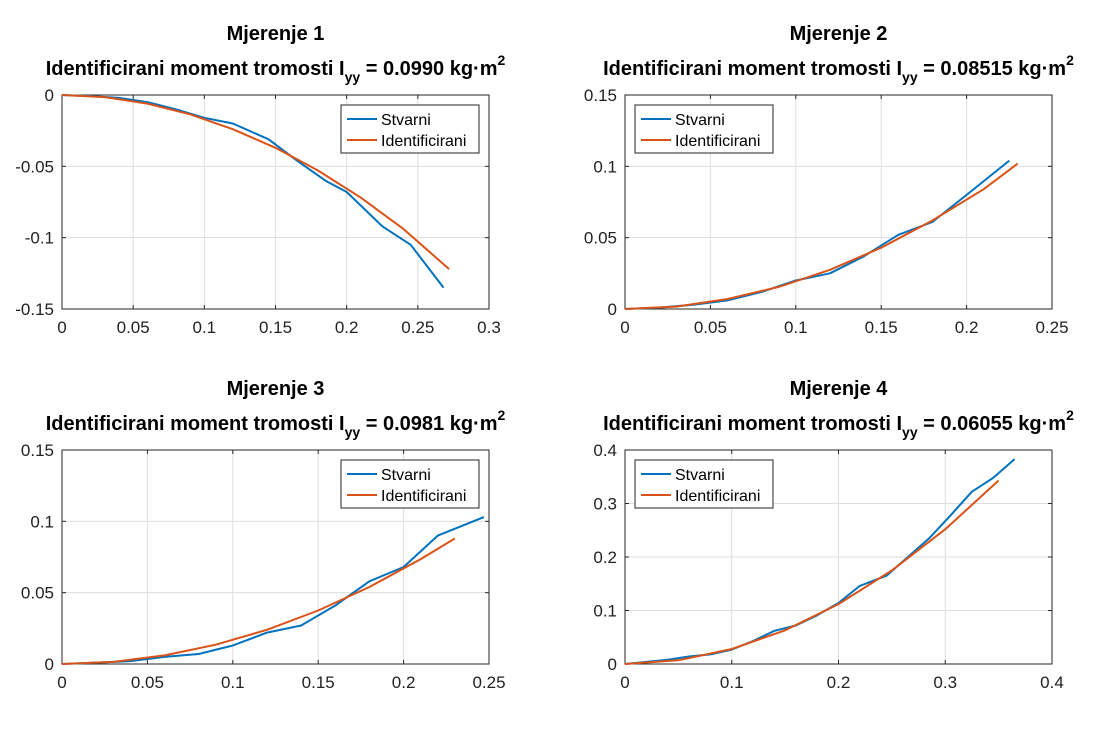 The image size is (1109, 746). I want to click on chart-title: Mjerenje 3, so click(276, 389).